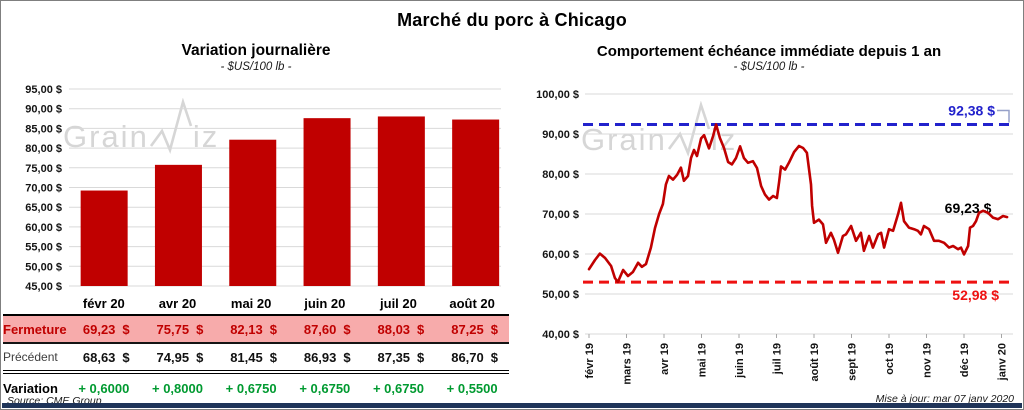 This screenshot has height=410, width=1024. What do you see at coordinates (628, 364) in the screenshot?
I see `x-axis-tick-label: mars 19` at bounding box center [628, 364].